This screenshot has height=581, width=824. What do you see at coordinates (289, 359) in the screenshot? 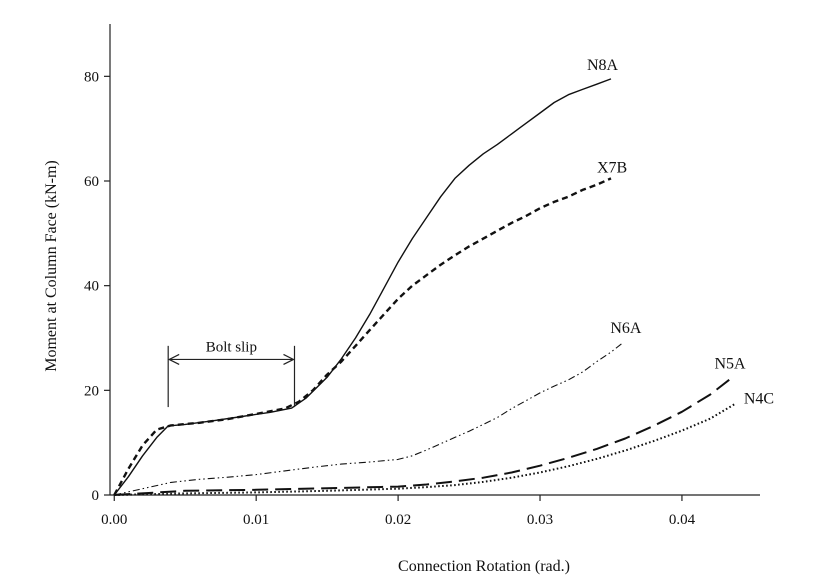
I see `bolt-slip-arrowhead-right` at bounding box center [289, 359].